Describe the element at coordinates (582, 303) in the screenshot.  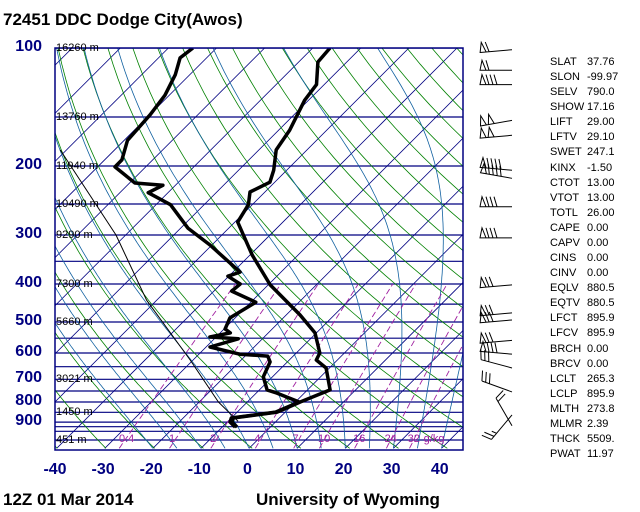
I see `station-index-row: EQTV 880.5` at that location.